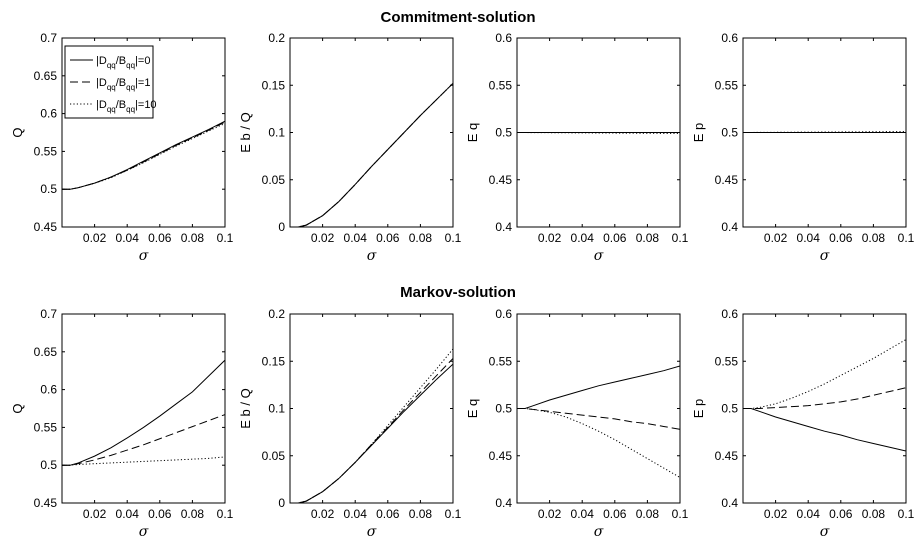  What do you see at coordinates (126, 106) in the screenshot?
I see `legend-label: |Dqq/Bqq|=10` at bounding box center [126, 106].